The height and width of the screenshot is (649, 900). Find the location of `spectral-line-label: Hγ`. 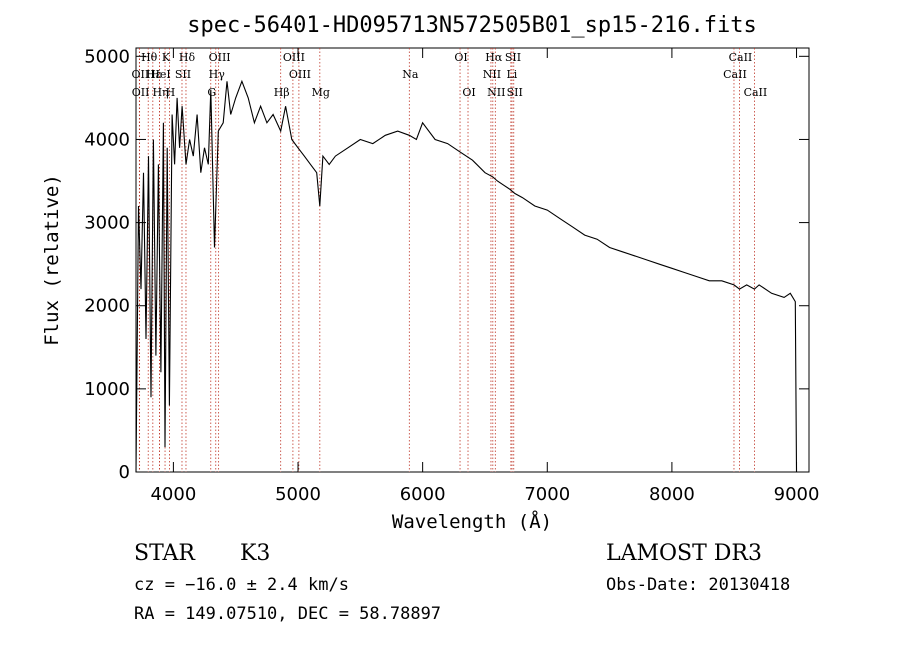

spectral-line-label: Hγ is located at coordinates (217, 74).